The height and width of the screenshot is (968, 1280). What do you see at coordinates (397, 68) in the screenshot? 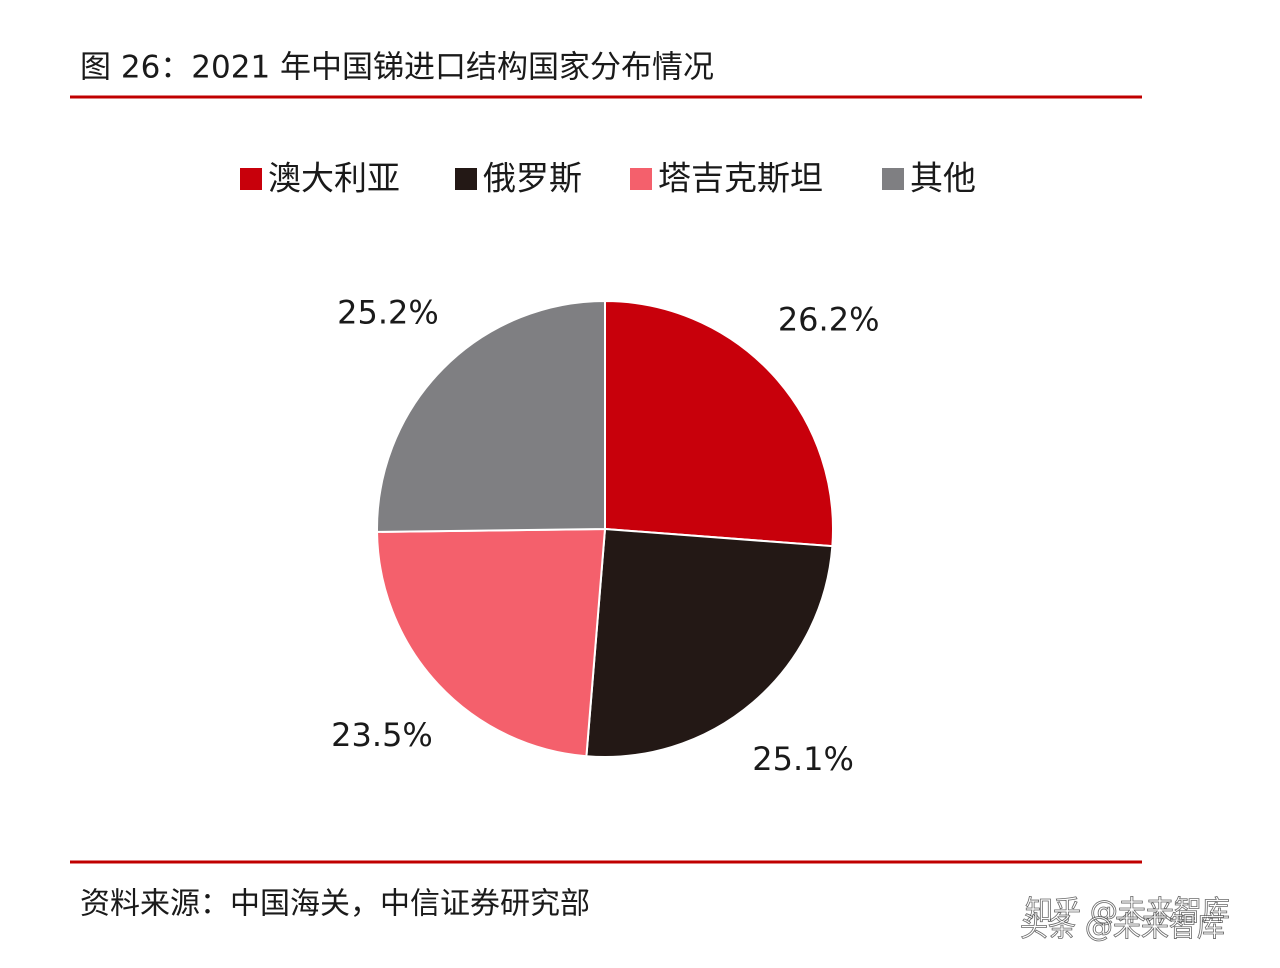
I see `chart-title: 图 26：2021 年中国锑进口结构国家分布情况` at bounding box center [397, 68].